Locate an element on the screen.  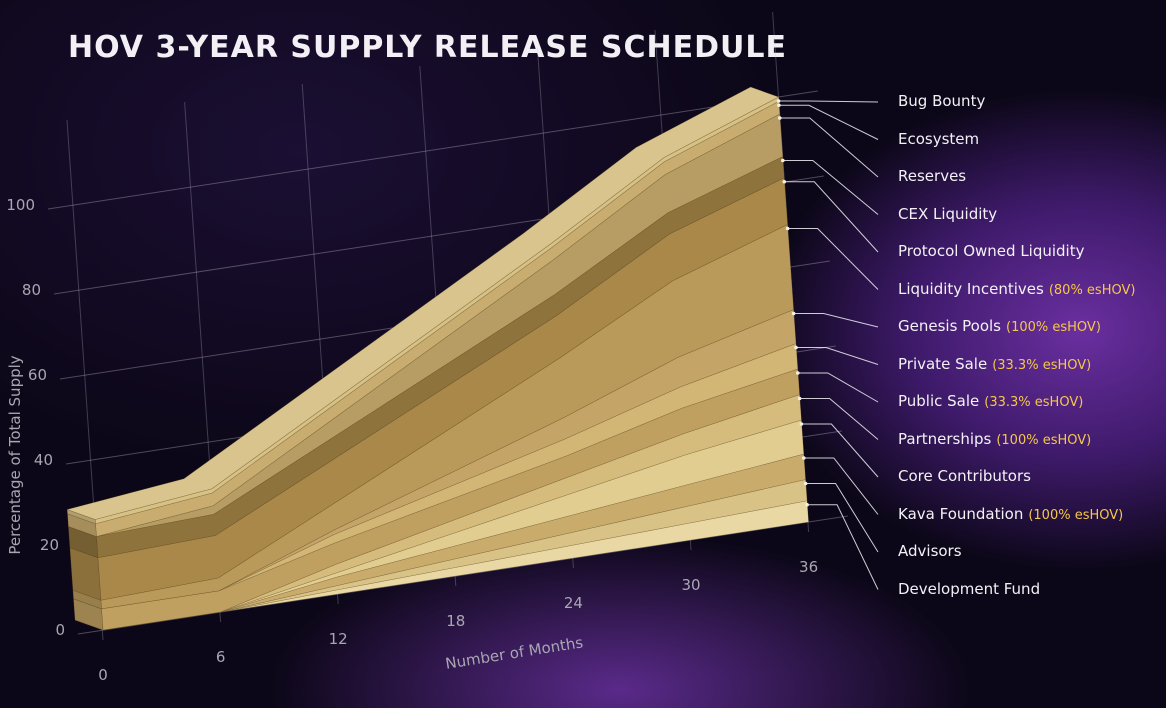
legend-item: Liquidity Incentives (80% esHOV) is located at coordinates (1016, 289).